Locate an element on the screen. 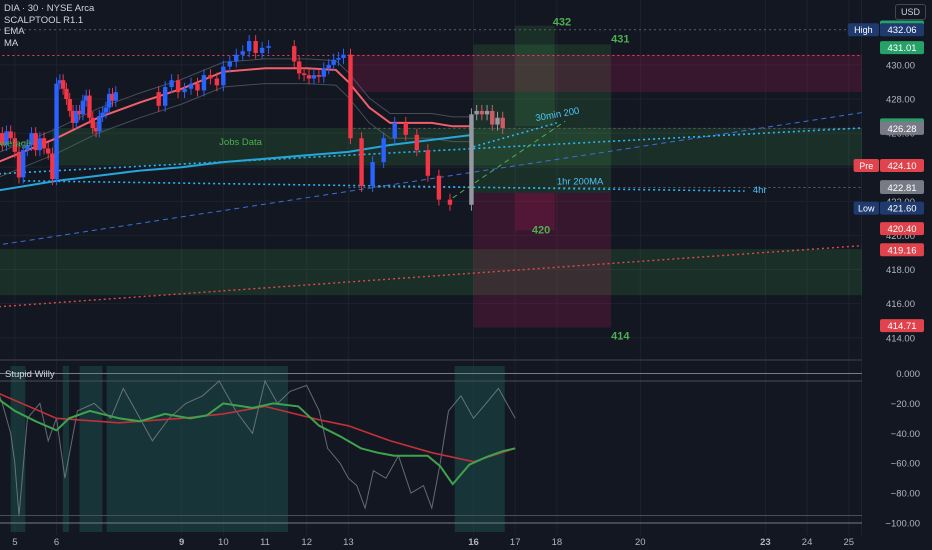 The height and width of the screenshot is (550, 932). price-badge-value: 426.28 is located at coordinates (901, 129).